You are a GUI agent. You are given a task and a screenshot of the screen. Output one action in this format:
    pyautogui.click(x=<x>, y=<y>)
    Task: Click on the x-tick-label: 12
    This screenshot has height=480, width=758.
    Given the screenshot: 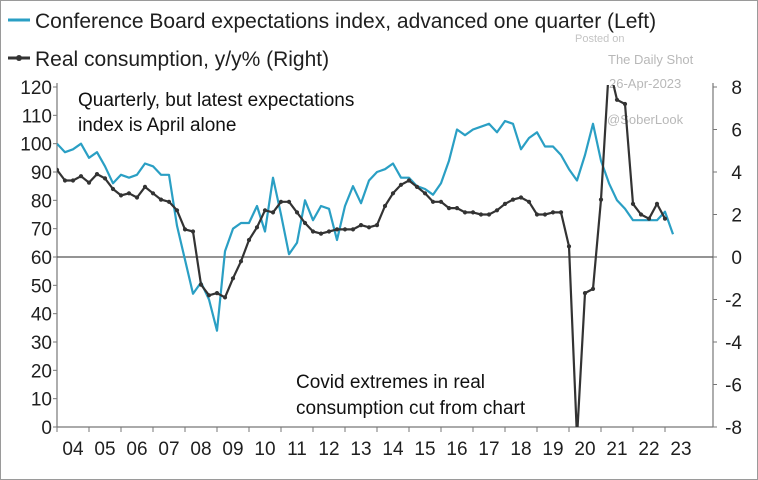 What is the action you would take?
    pyautogui.click(x=328, y=449)
    